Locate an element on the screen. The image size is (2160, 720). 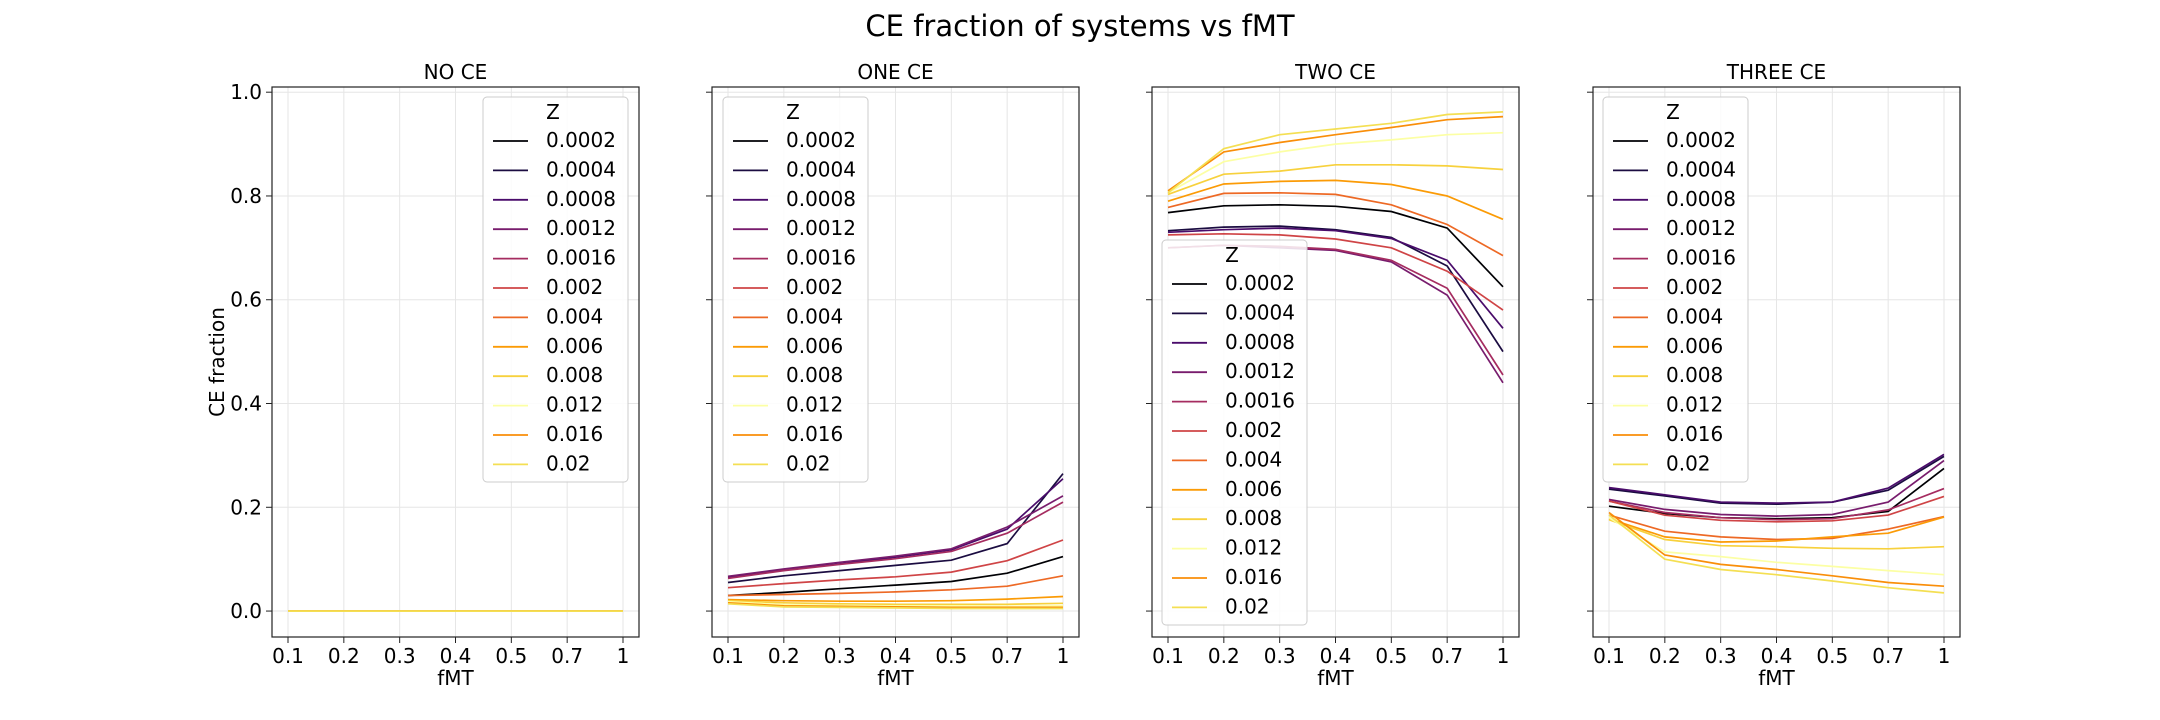
subplot-title: ONE CE is located at coordinates (895, 72).